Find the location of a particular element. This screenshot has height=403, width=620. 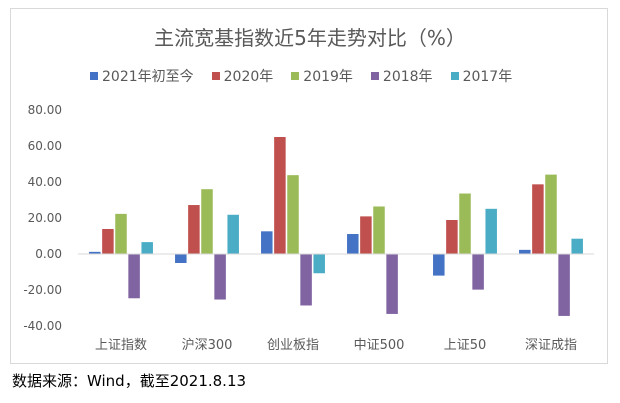

source-note: 数据来源：Wind，截至2021.8.13 is located at coordinates (129, 381).